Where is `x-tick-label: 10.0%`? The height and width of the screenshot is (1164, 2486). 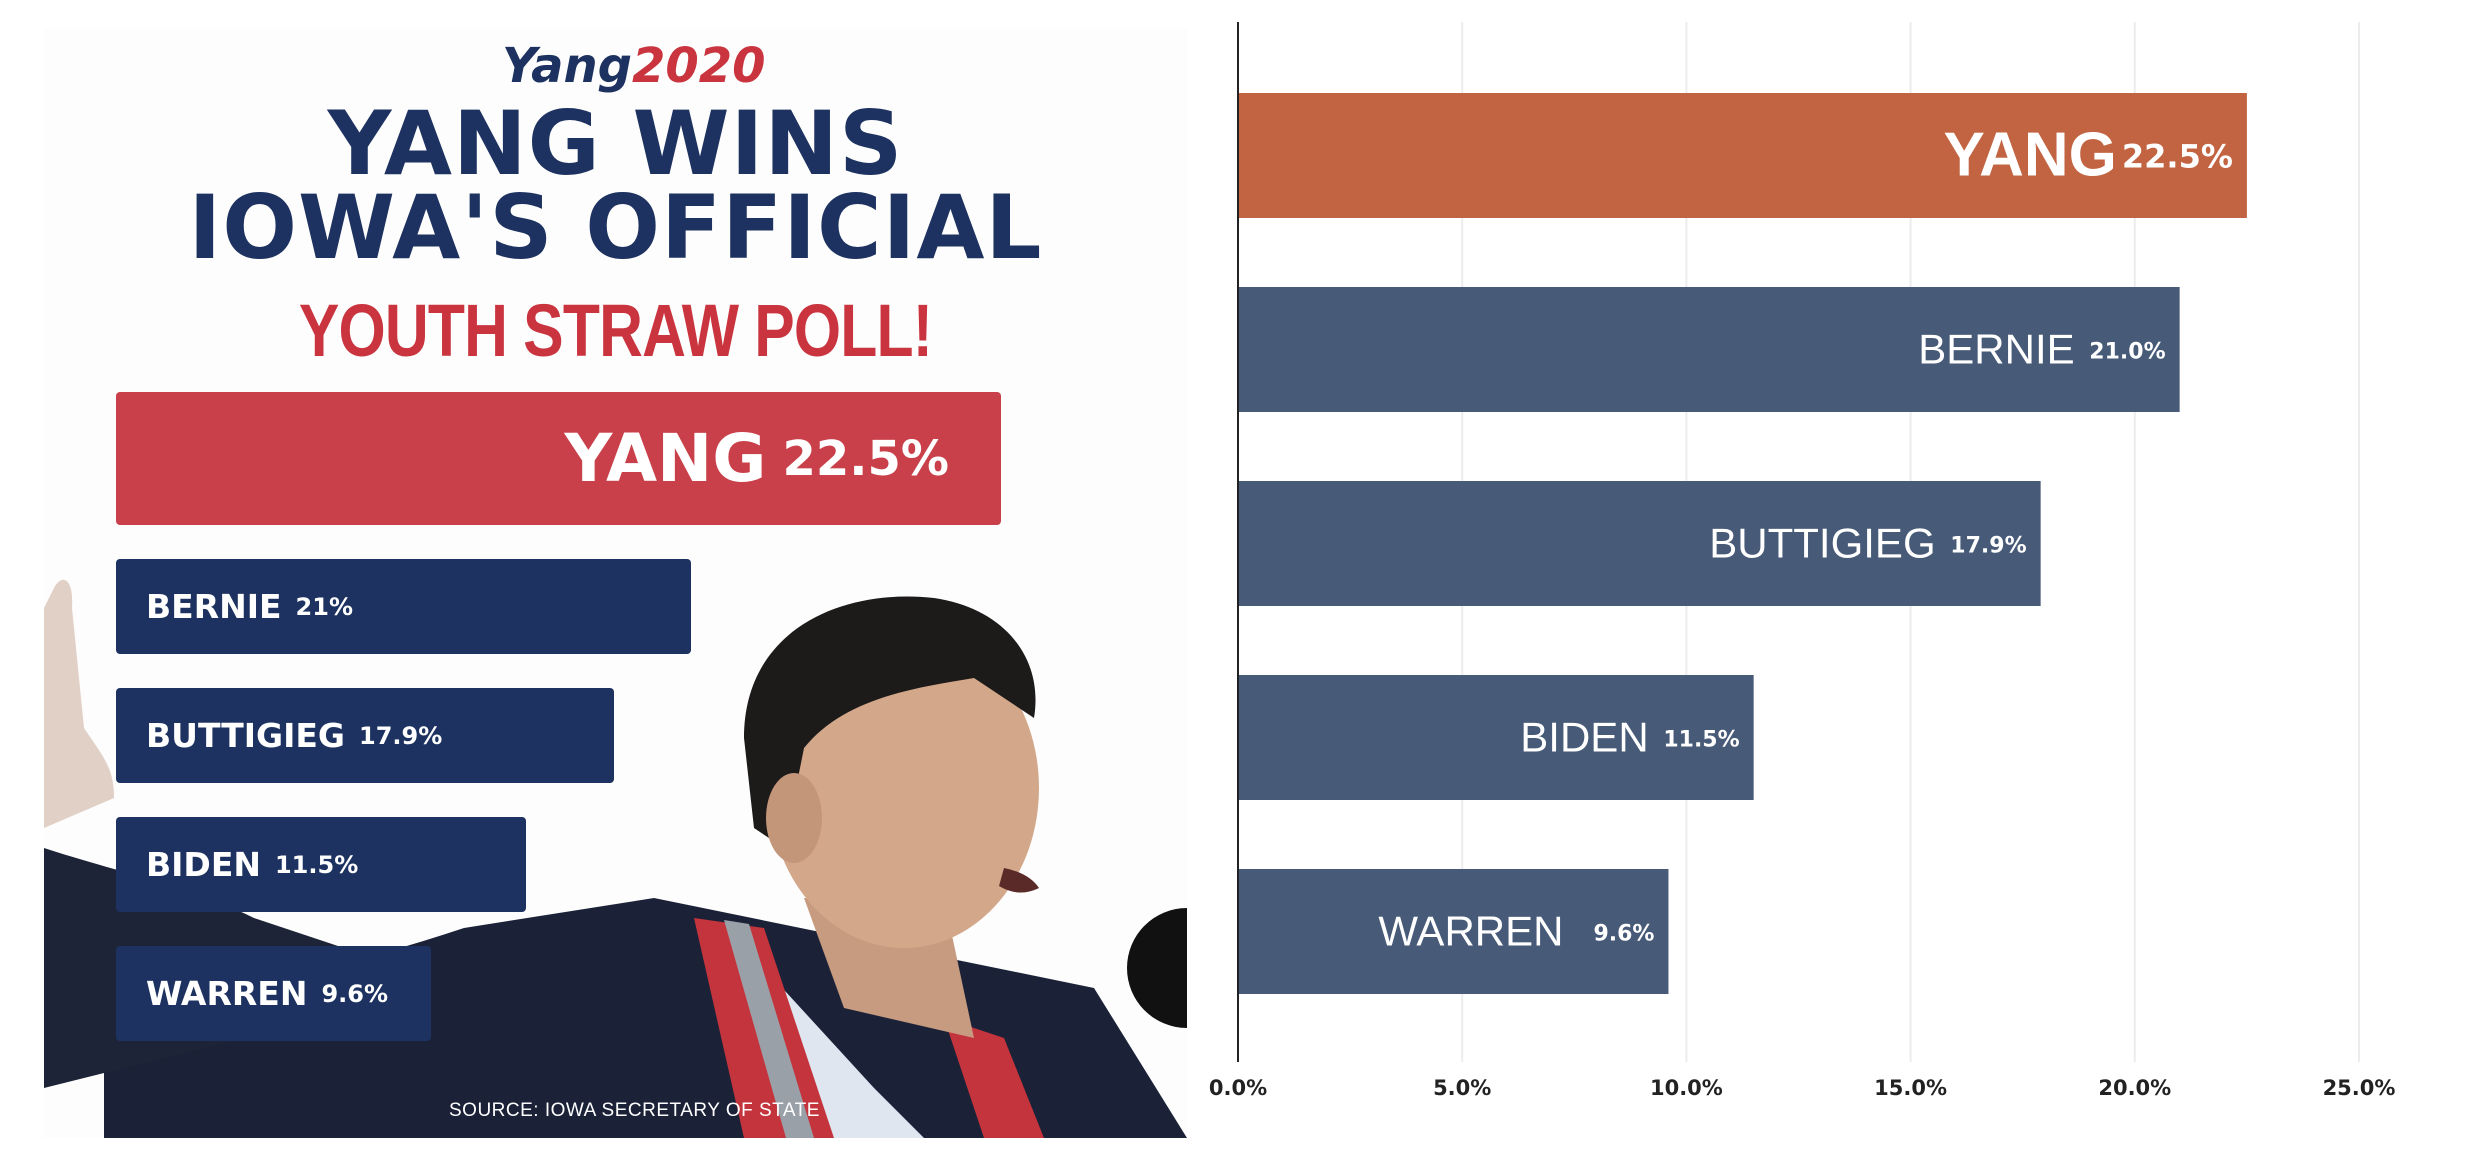 x-tick-label: 10.0% is located at coordinates (1686, 1088).